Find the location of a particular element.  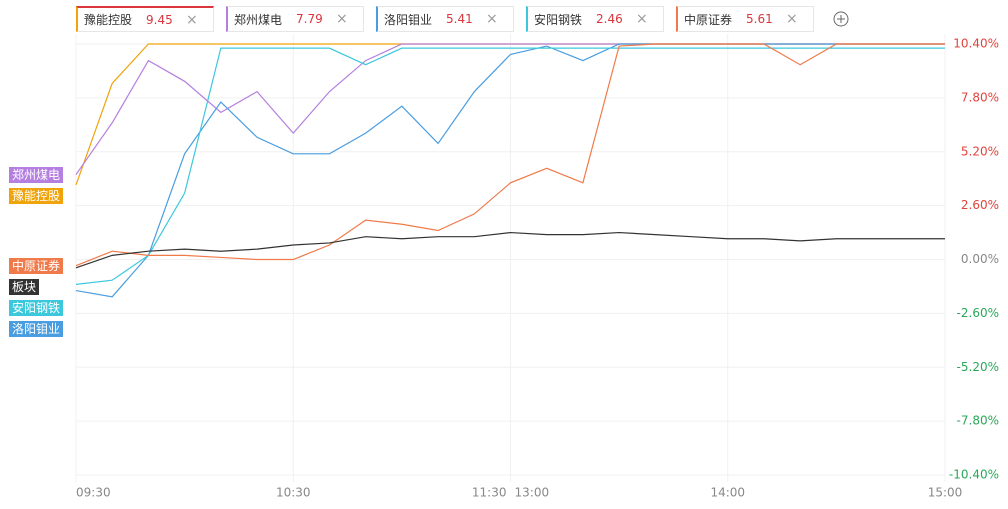

legend-tab: 洛阳钼业 5.41 × is located at coordinates (445, 19).